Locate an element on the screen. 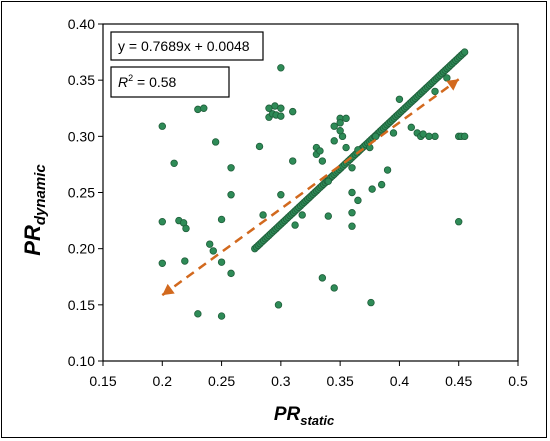 This screenshot has width=550, height=441. y-tick-label: 0.20 is located at coordinates (81, 249).